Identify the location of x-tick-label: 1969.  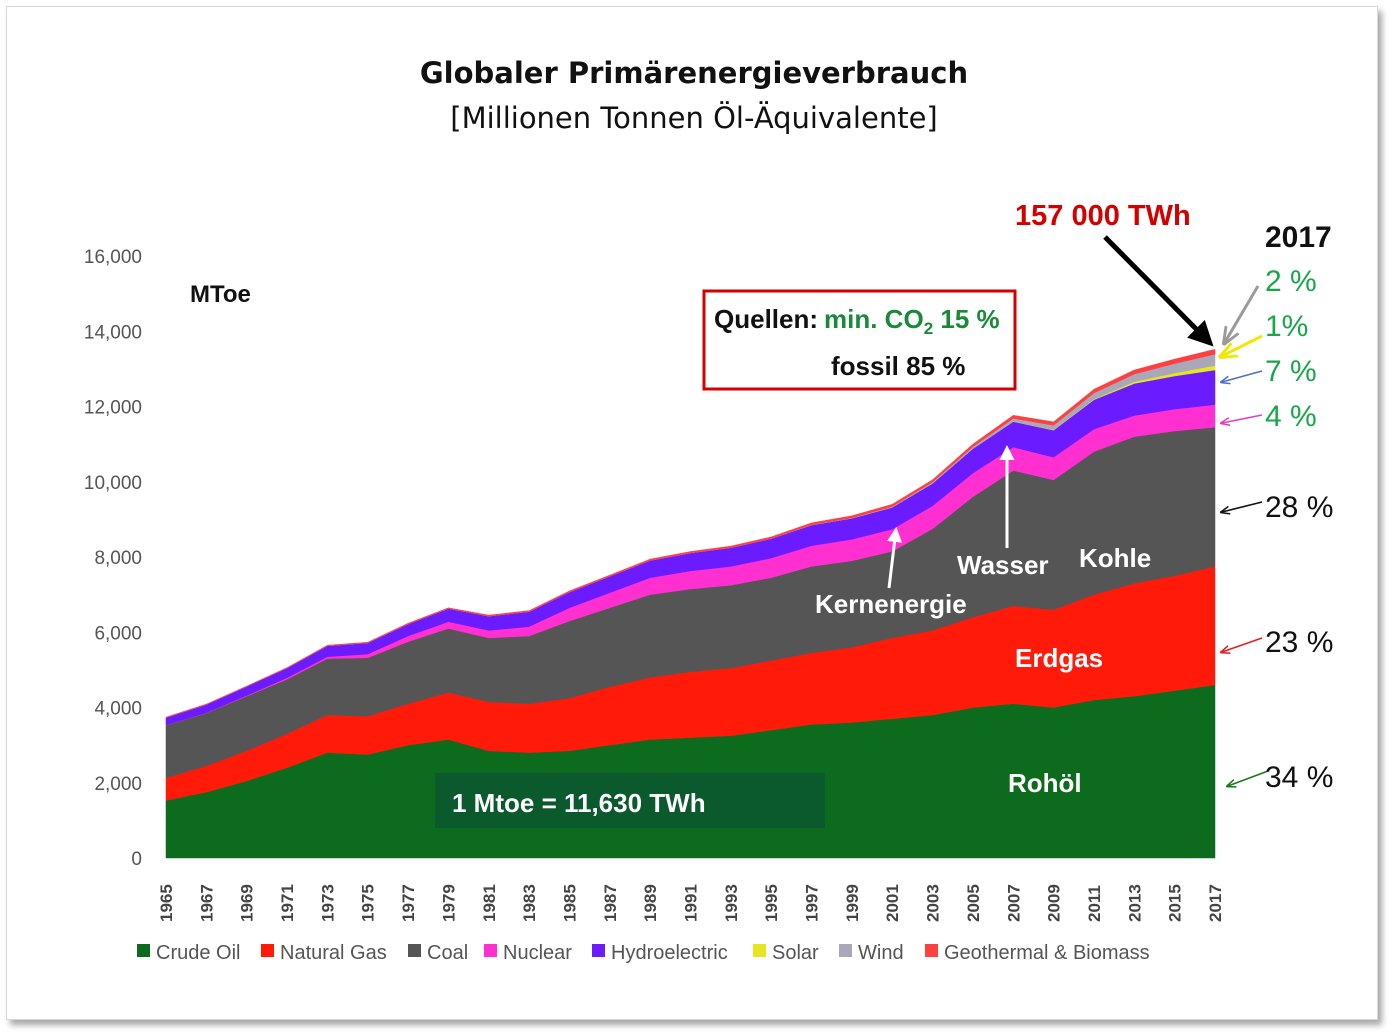
(247, 903).